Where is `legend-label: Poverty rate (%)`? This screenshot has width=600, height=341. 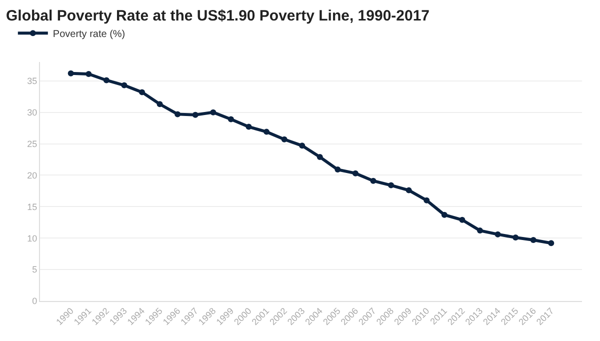
legend-label: Poverty rate (%) is located at coordinates (89, 34).